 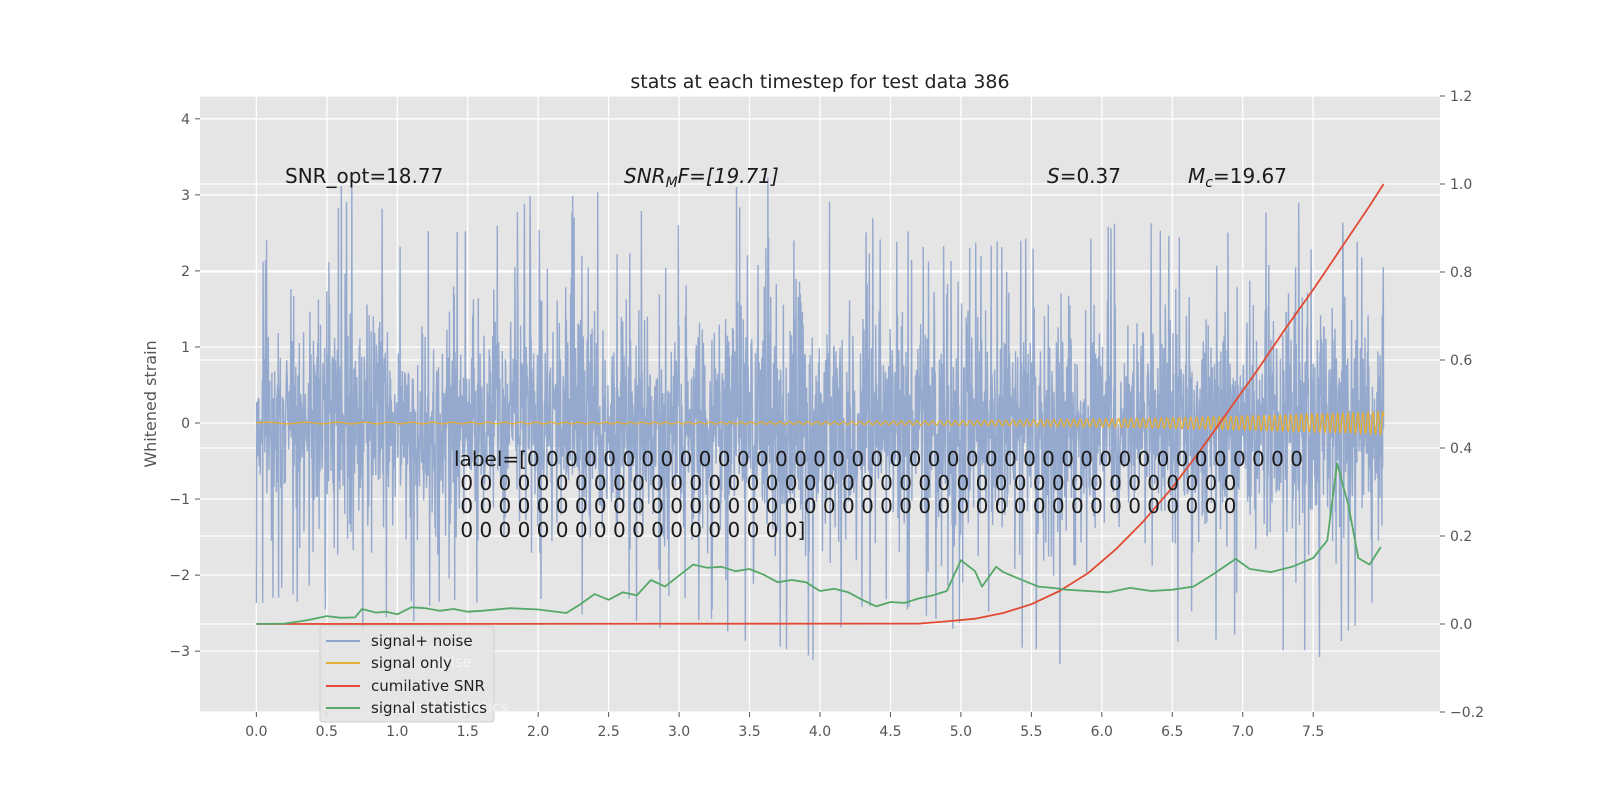 What do you see at coordinates (1196, 176) in the screenshot?
I see `mc-symbol: M` at bounding box center [1196, 176].